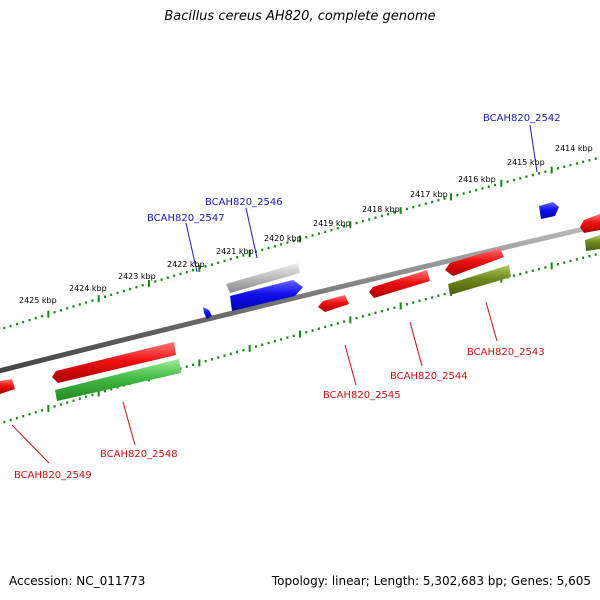  I want to click on scale-label: 2418 kbp, so click(381, 209).